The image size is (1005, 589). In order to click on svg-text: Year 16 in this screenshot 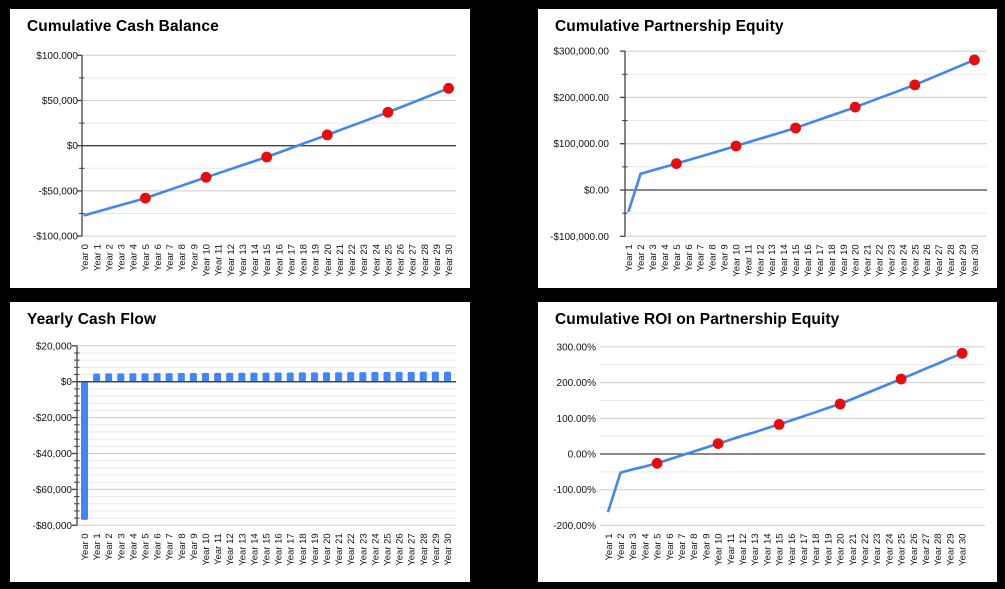, I will do `click(808, 260)`.